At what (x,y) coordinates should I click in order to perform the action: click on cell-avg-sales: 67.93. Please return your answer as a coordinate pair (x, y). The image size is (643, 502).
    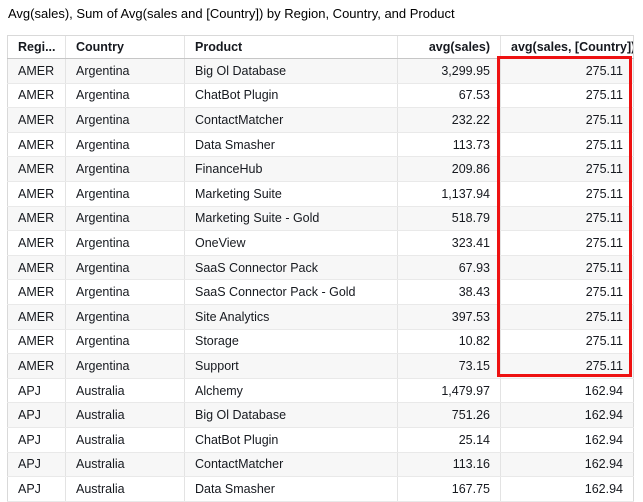
    Looking at the image, I should click on (449, 268).